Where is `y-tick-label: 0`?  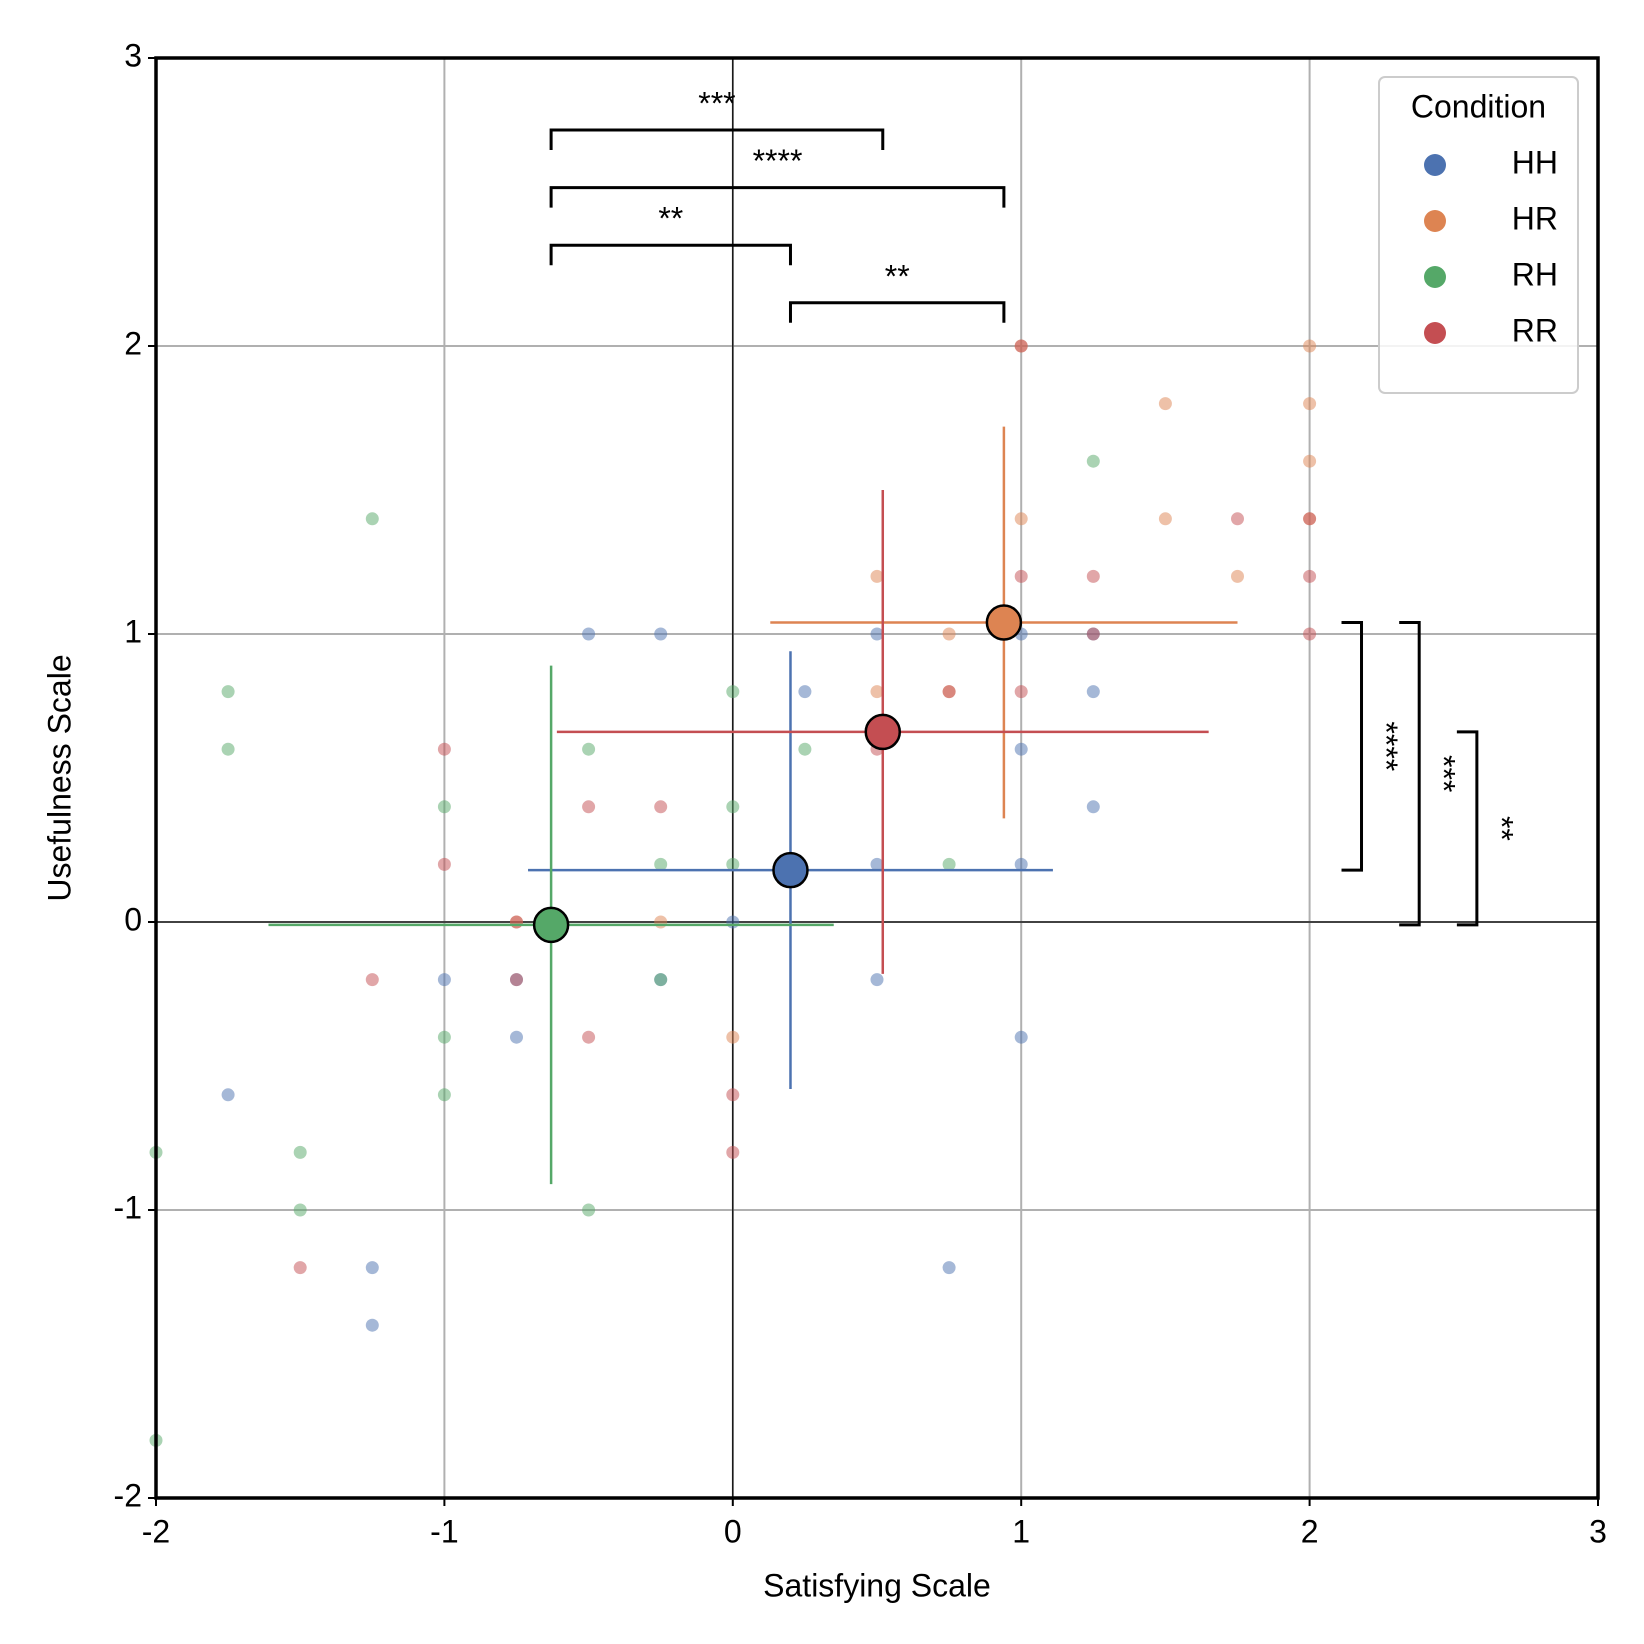
y-tick-label: 0 is located at coordinates (133, 919).